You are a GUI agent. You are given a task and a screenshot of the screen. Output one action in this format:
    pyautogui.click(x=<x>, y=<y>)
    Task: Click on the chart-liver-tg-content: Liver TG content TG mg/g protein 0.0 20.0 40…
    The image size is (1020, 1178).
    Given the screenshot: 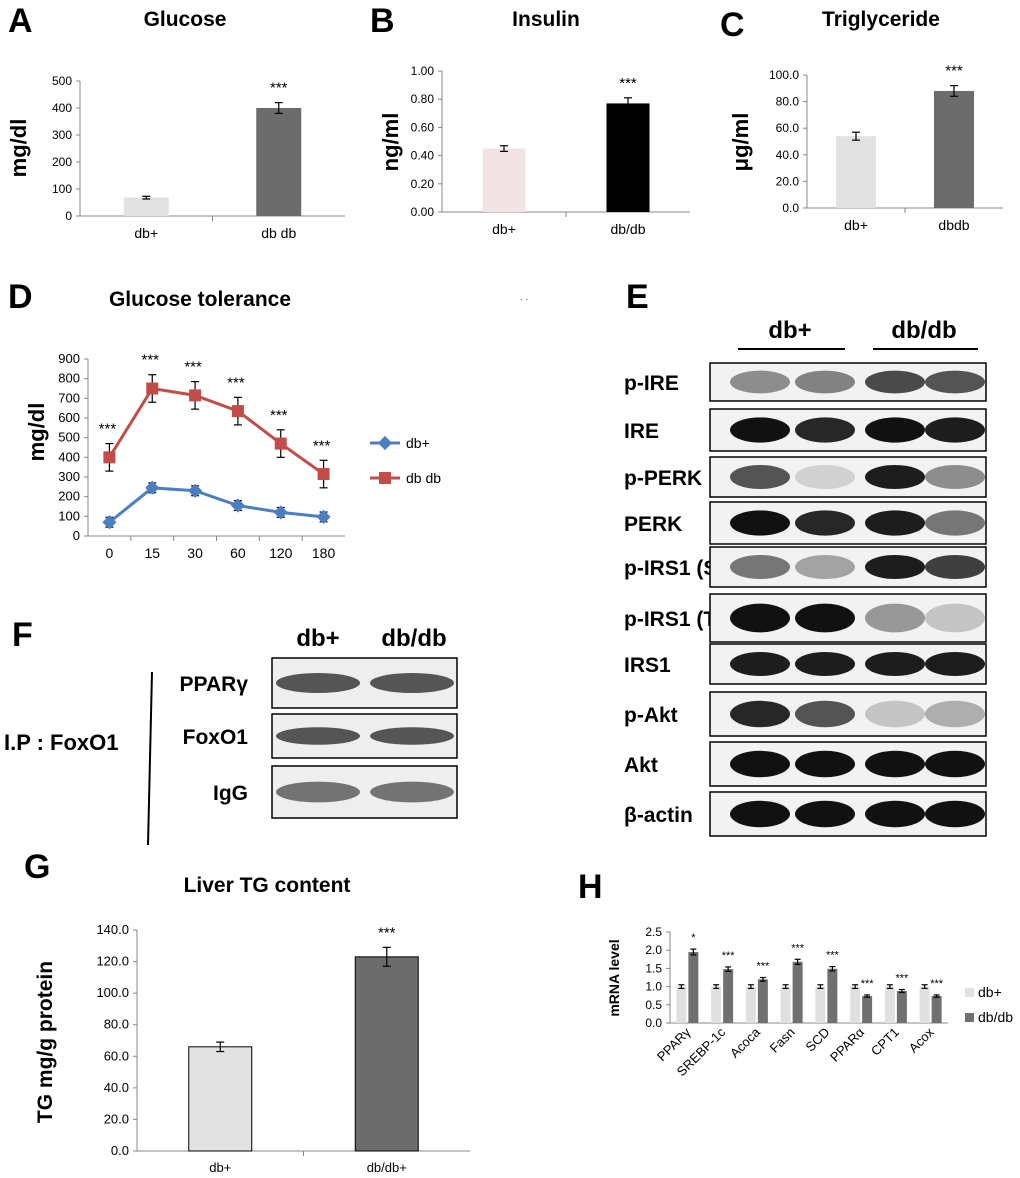 What is the action you would take?
    pyautogui.click(x=252, y=1024)
    